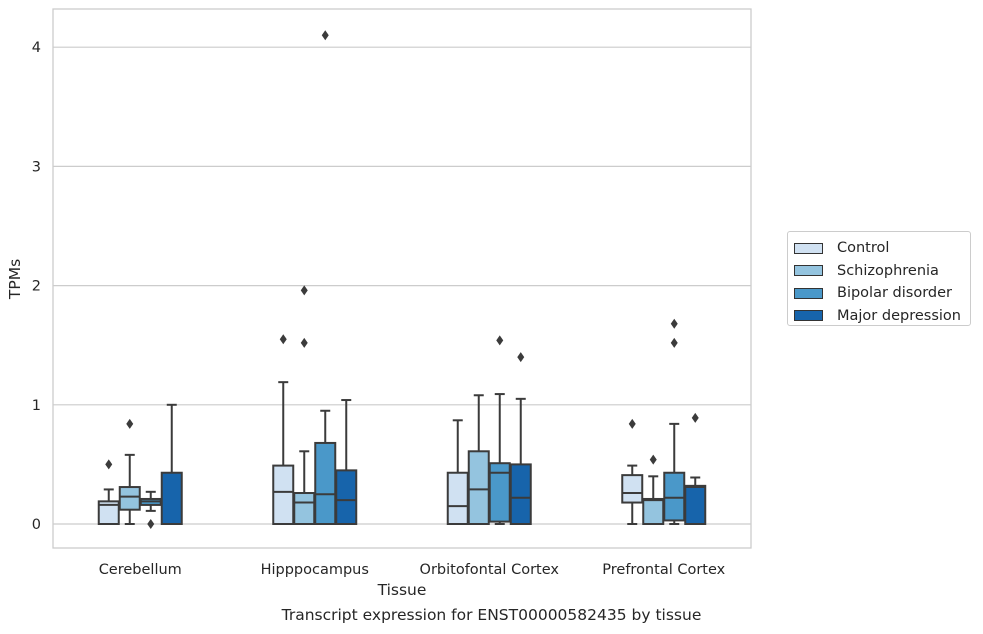  I want to click on legend-item: Bipolar disorder, so click(879, 293).